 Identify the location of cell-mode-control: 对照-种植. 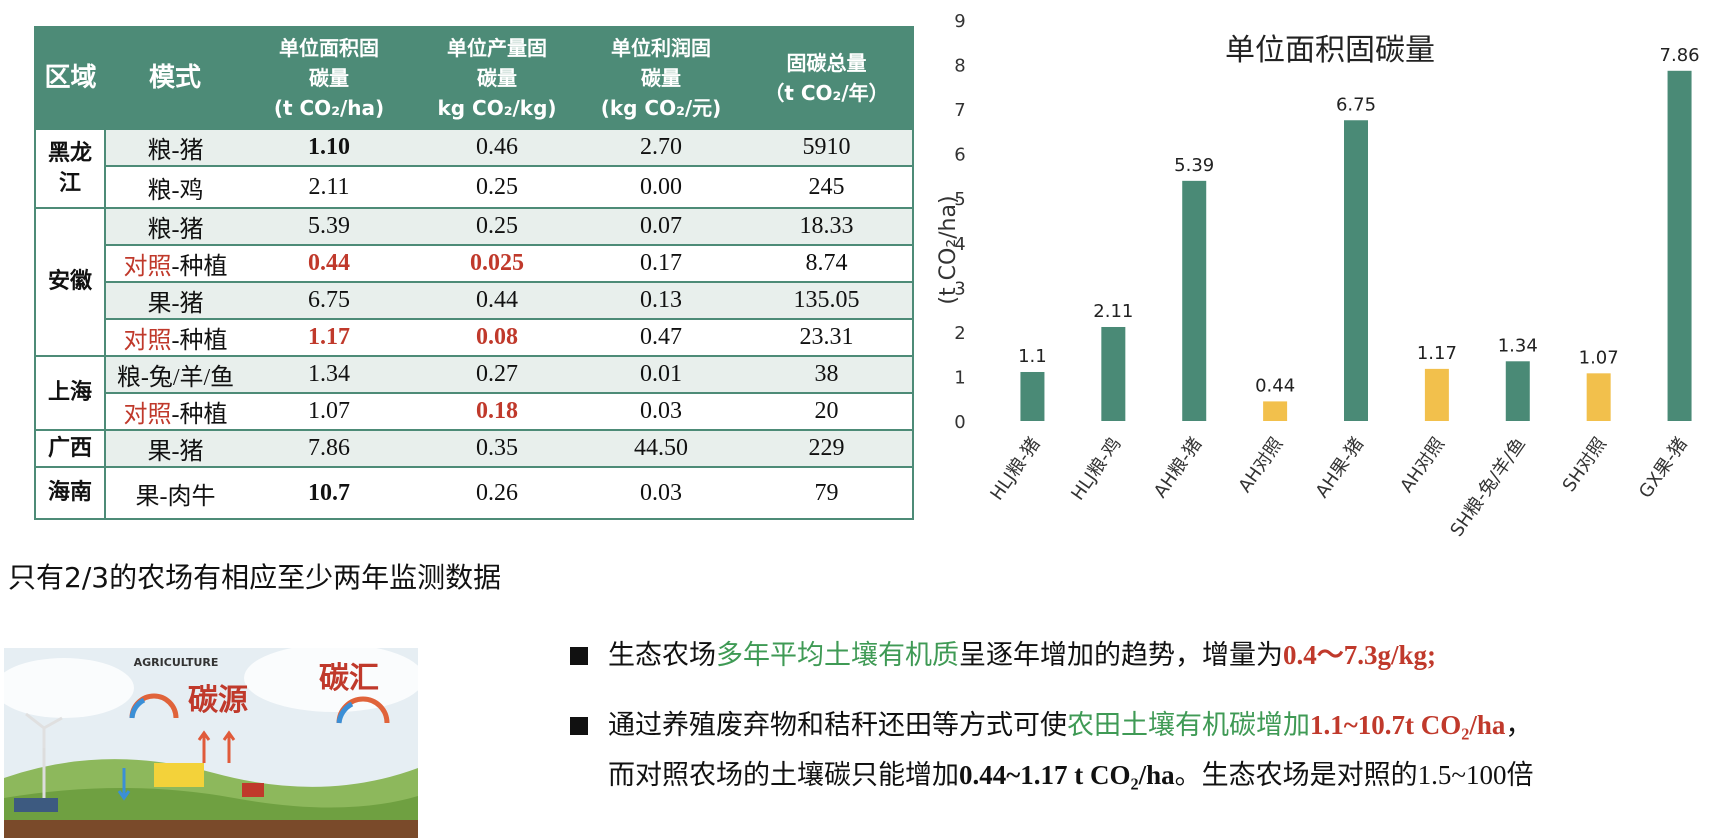
(175, 264).